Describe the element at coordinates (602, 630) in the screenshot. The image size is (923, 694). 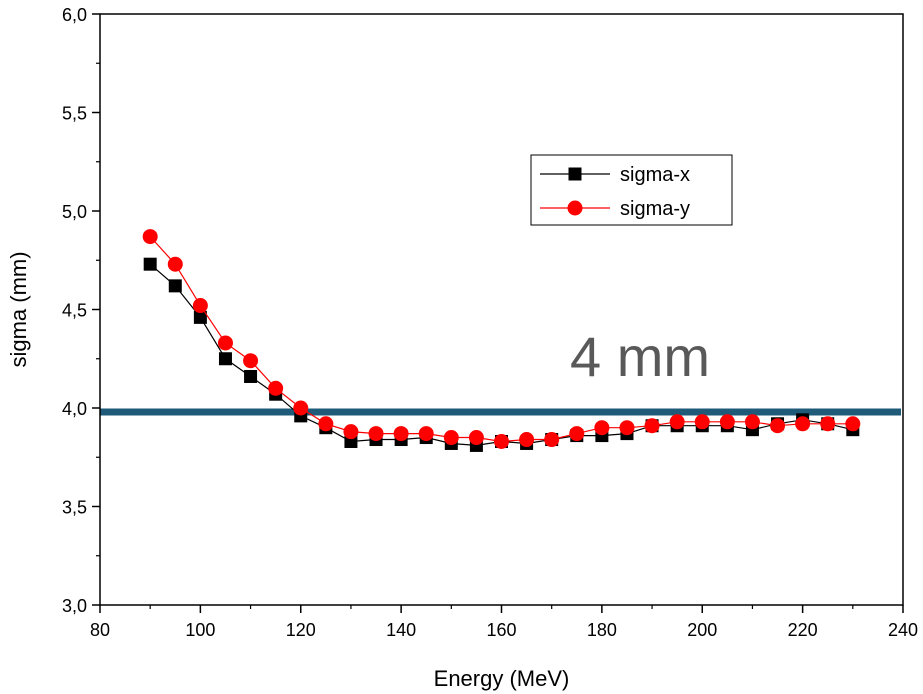
I see `x-tick-label: 180` at that location.